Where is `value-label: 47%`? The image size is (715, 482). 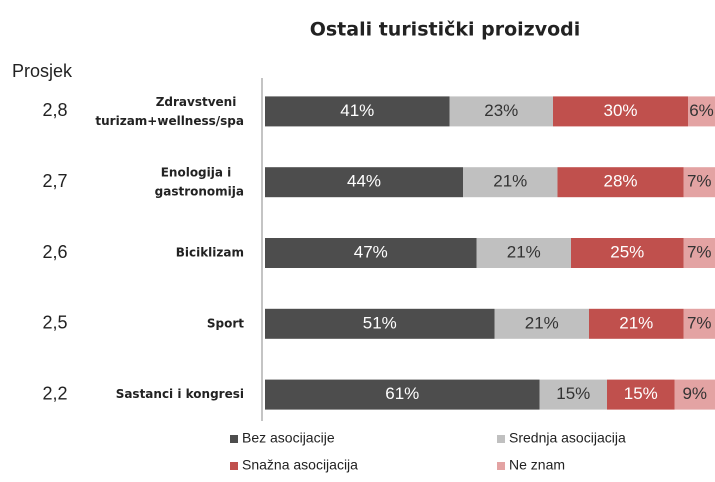 value-label: 47% is located at coordinates (371, 251).